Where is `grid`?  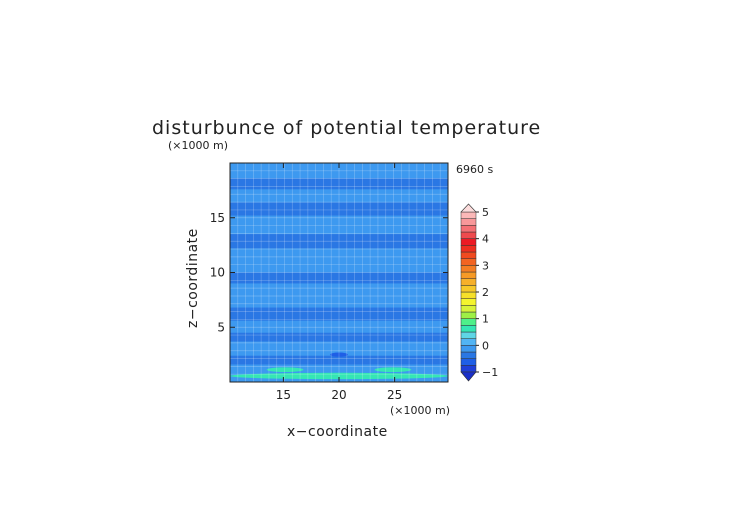
grid is located at coordinates (339, 272).